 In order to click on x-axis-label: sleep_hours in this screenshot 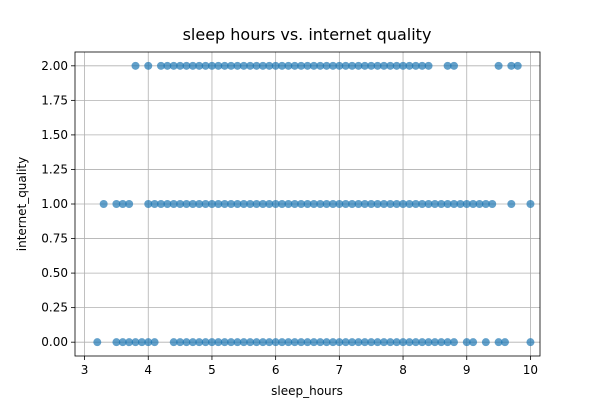, I will do `click(307, 391)`.